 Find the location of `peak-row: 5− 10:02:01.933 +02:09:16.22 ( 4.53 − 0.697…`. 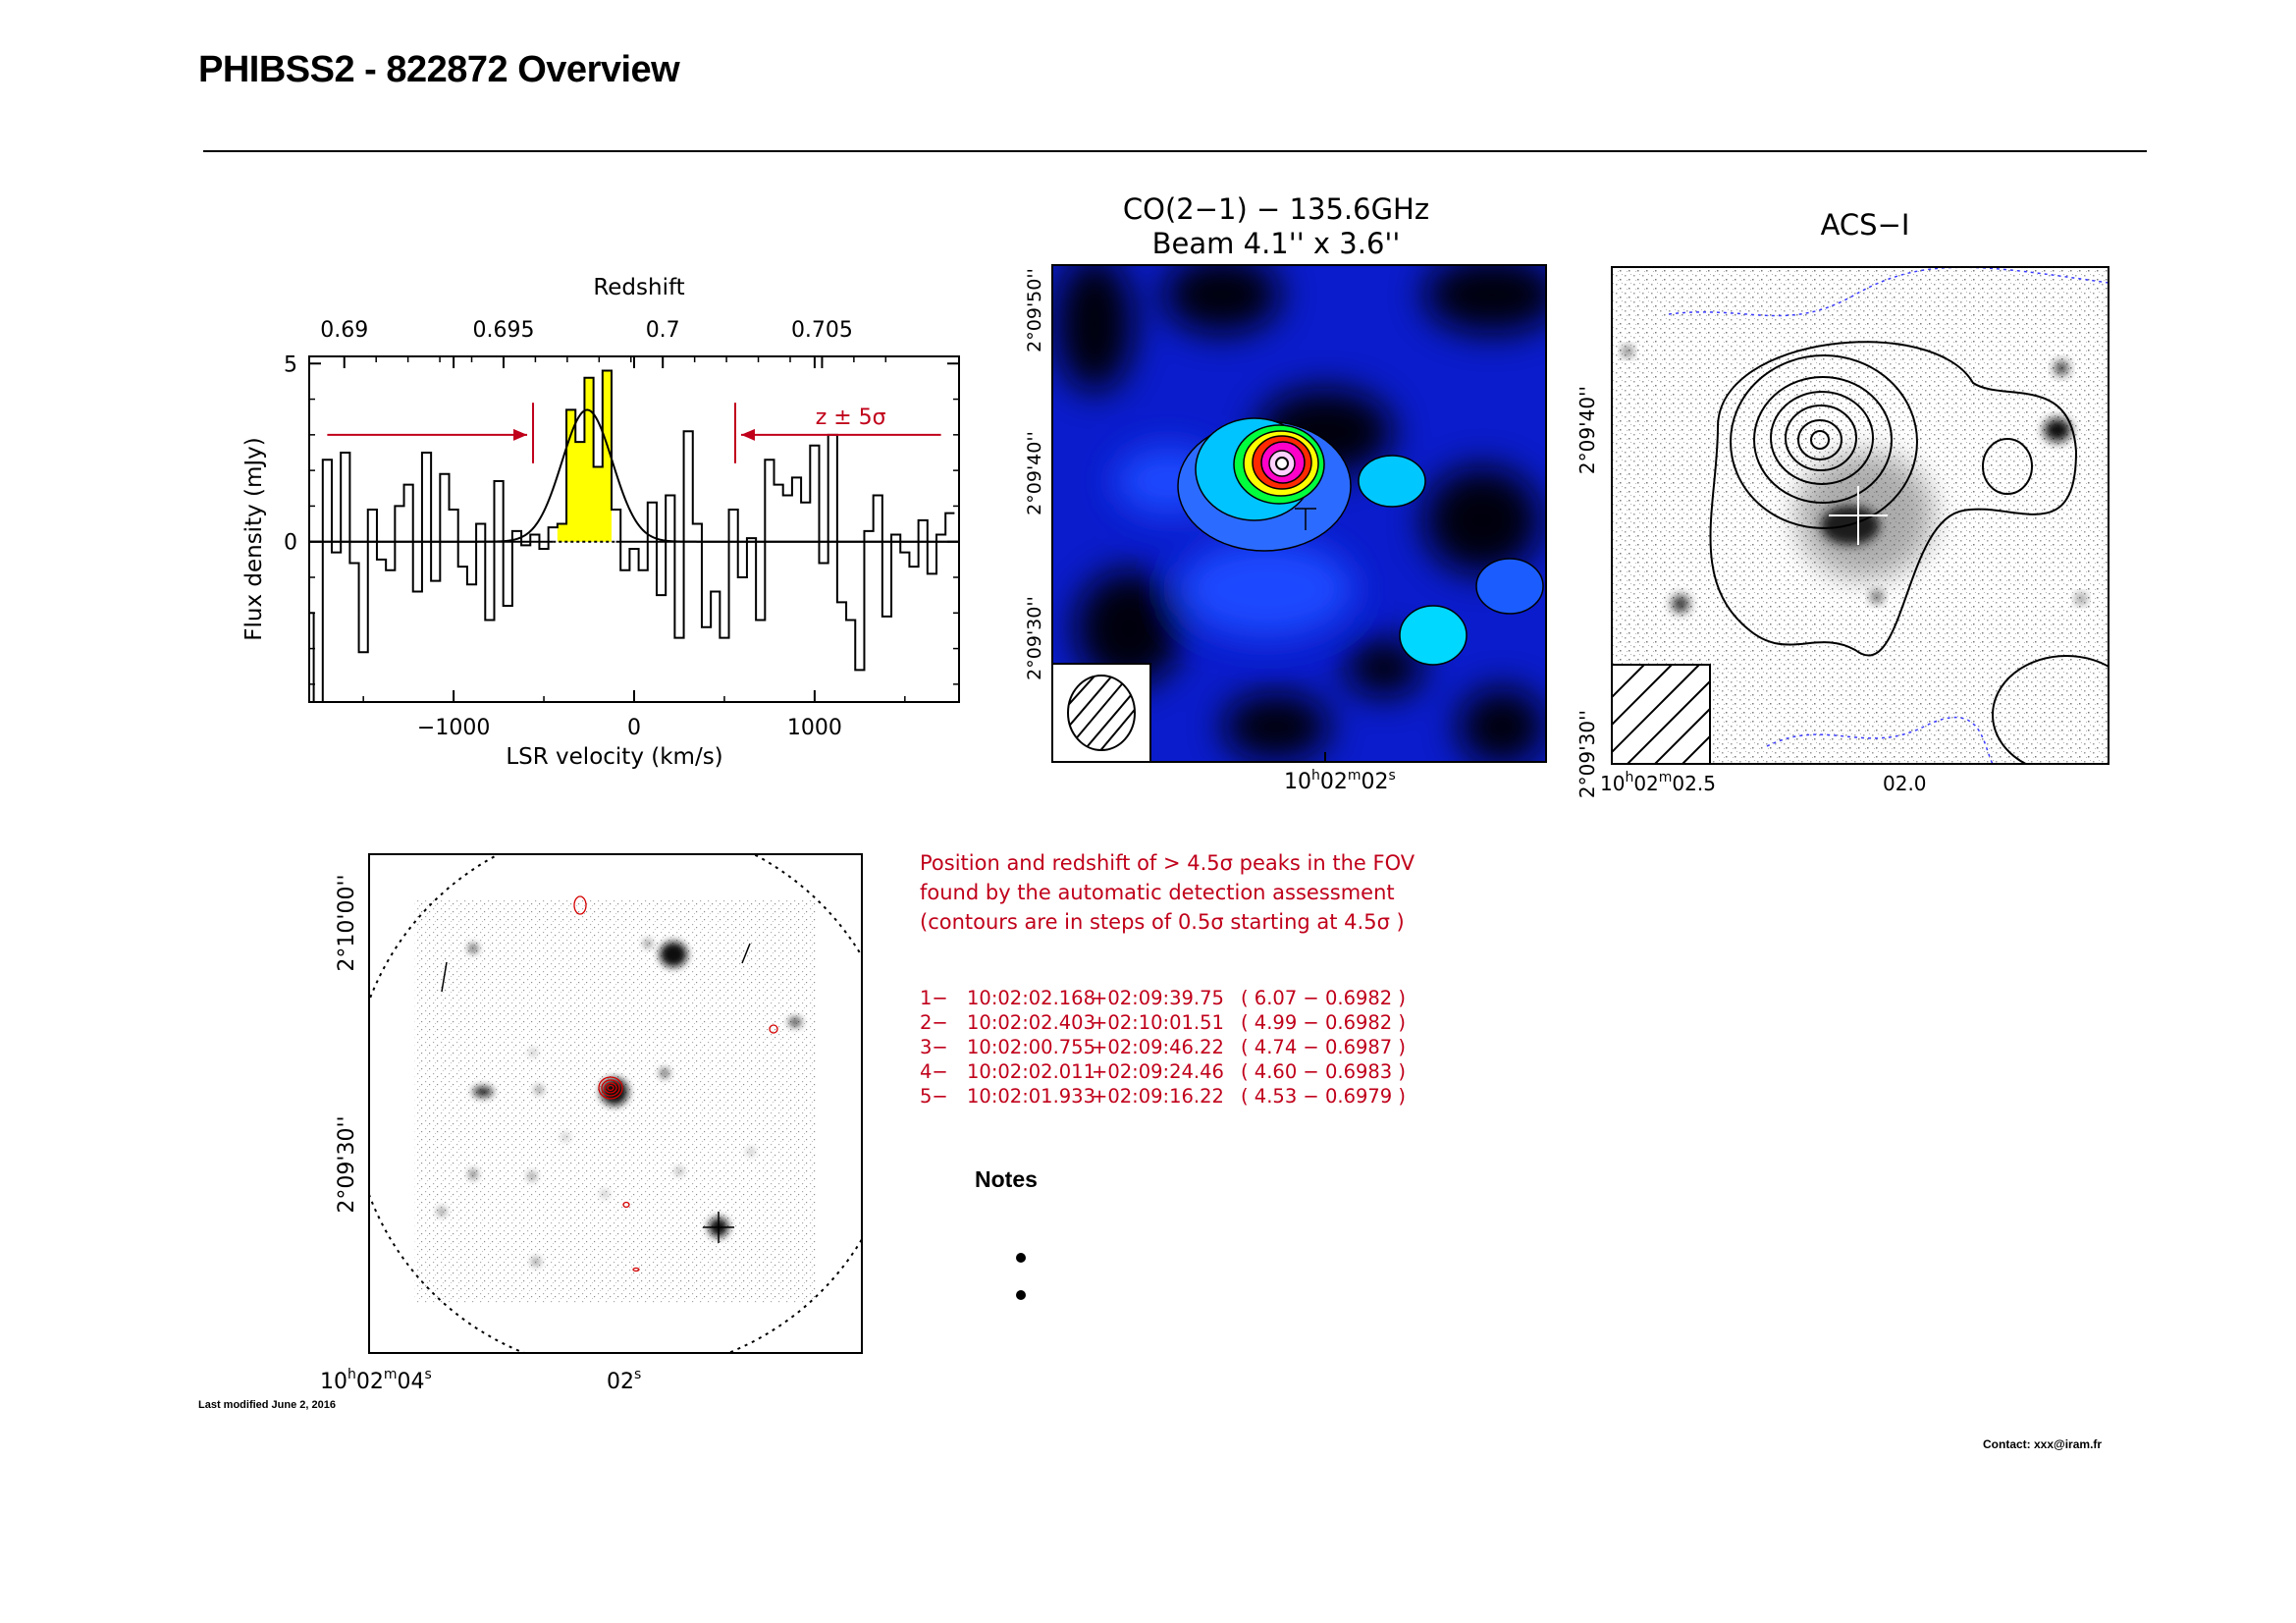

peak-row: 5− 10:02:01.933 +02:09:16.22 ( 4.53 − 0.697… is located at coordinates (1178, 1096).